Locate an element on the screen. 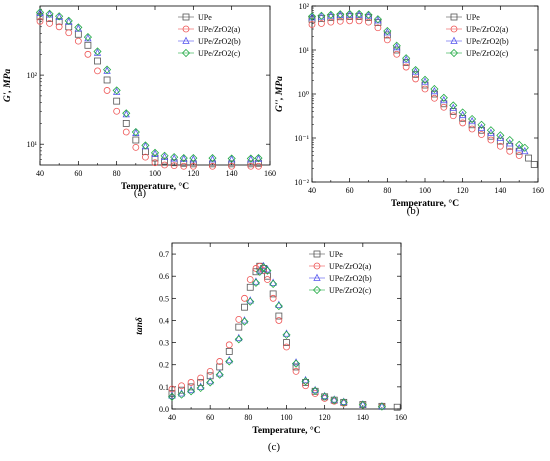 Image resolution: width=550 pixels, height=461 pixels. x-tick-label: 100 is located at coordinates (155, 173).